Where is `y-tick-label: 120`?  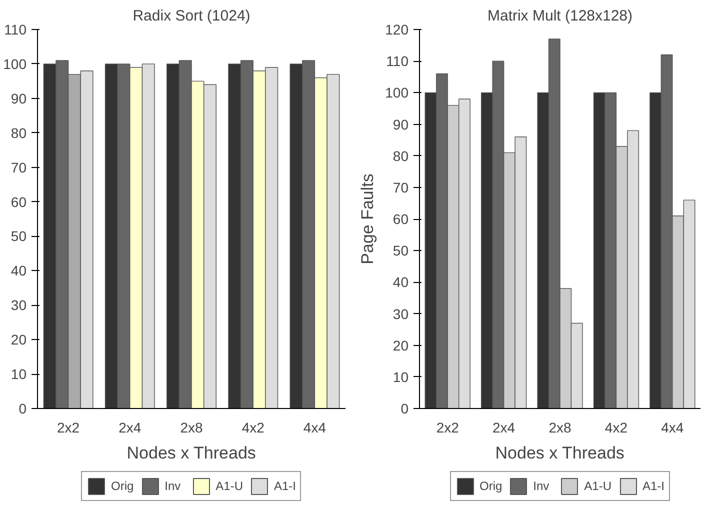 y-tick-label: 120 is located at coordinates (397, 30).